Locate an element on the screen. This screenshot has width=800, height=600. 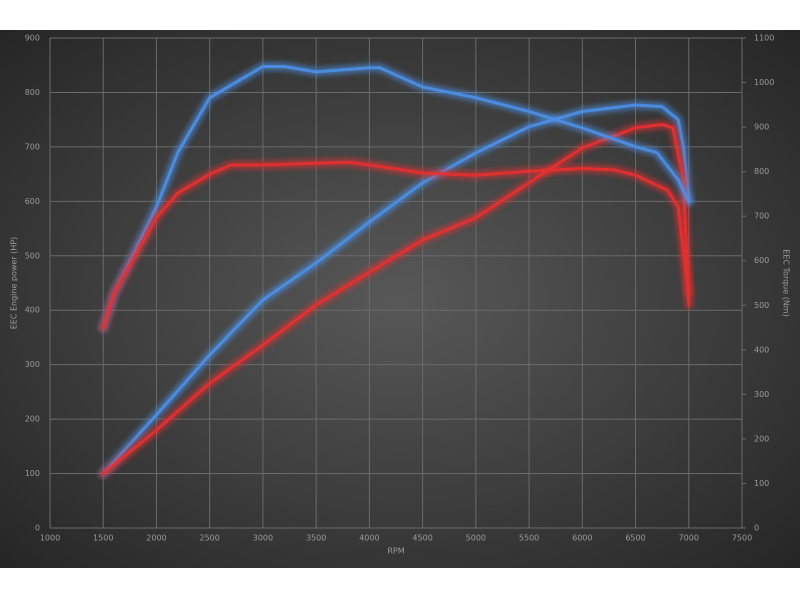
y2-tick-label: 100 is located at coordinates (761, 483).